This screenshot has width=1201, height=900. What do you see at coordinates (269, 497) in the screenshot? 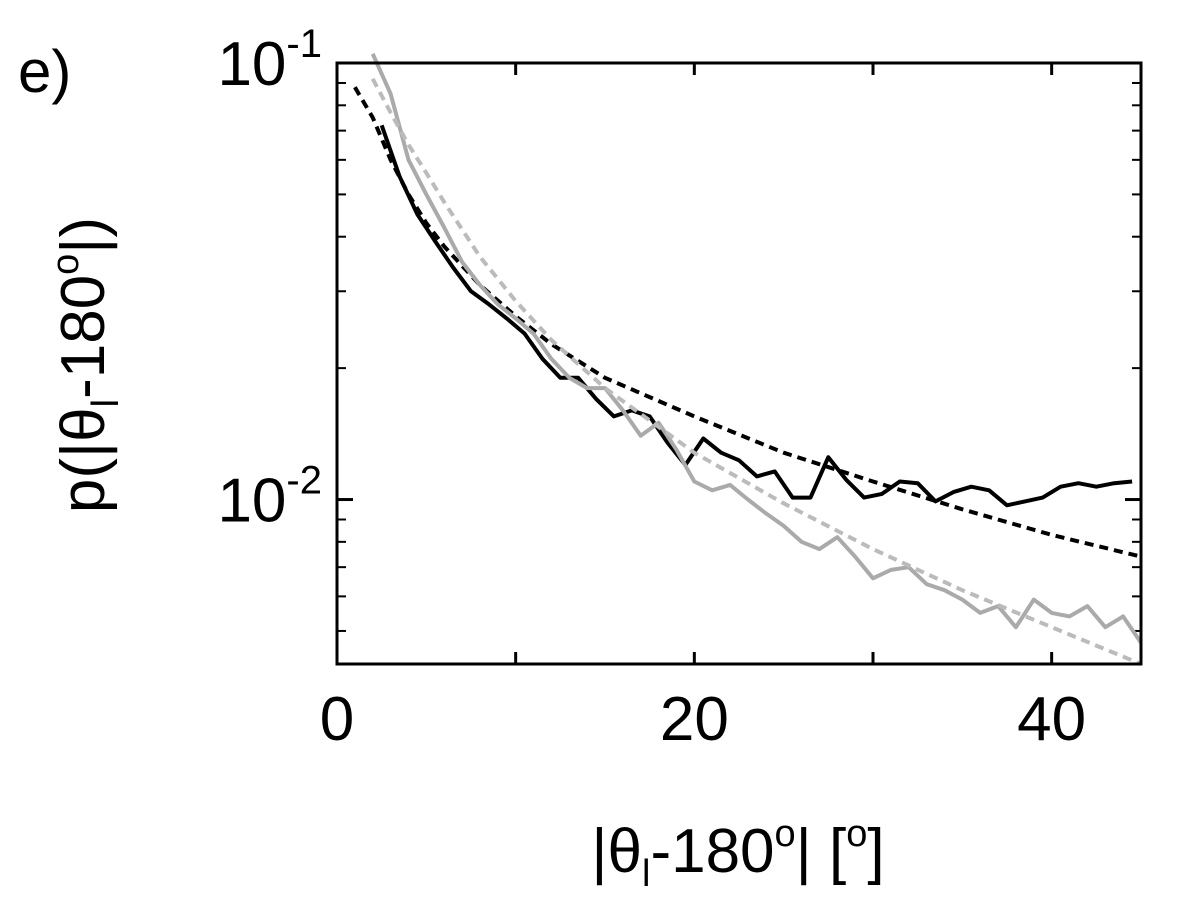
I see `y-tick-label: 10⁻²` at bounding box center [269, 497].